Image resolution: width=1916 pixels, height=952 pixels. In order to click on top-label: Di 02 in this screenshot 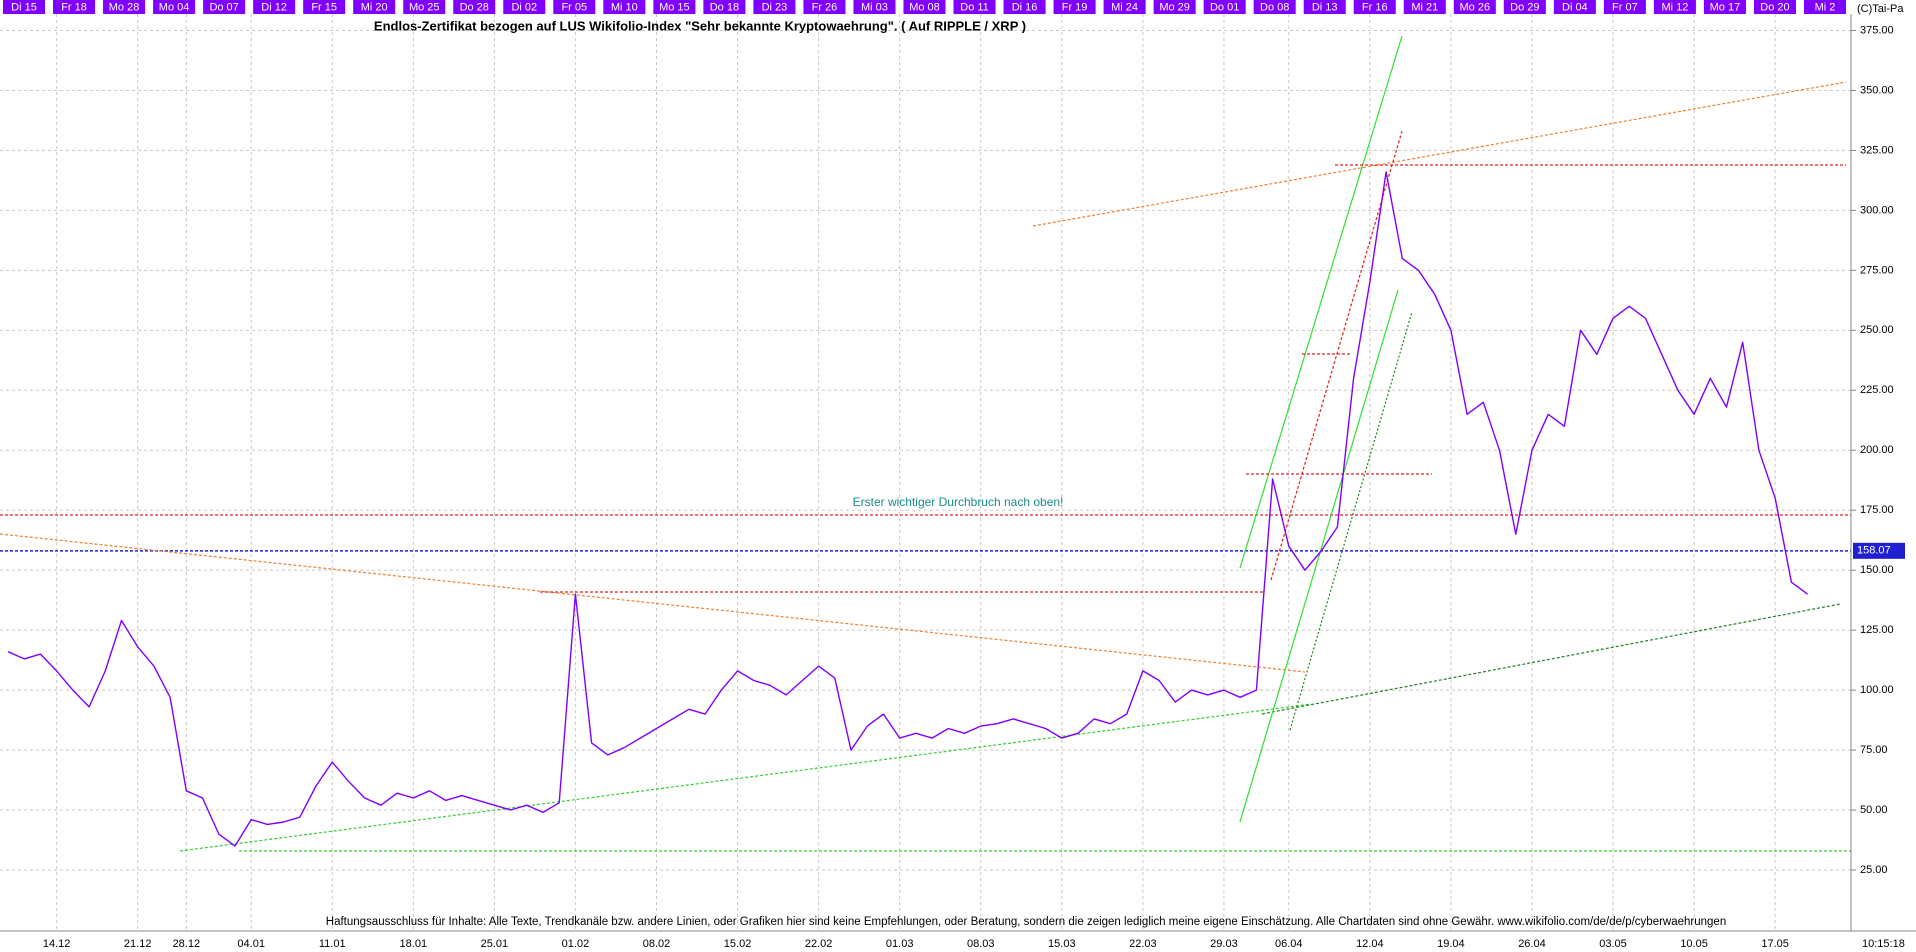, I will do `click(524, 7)`.